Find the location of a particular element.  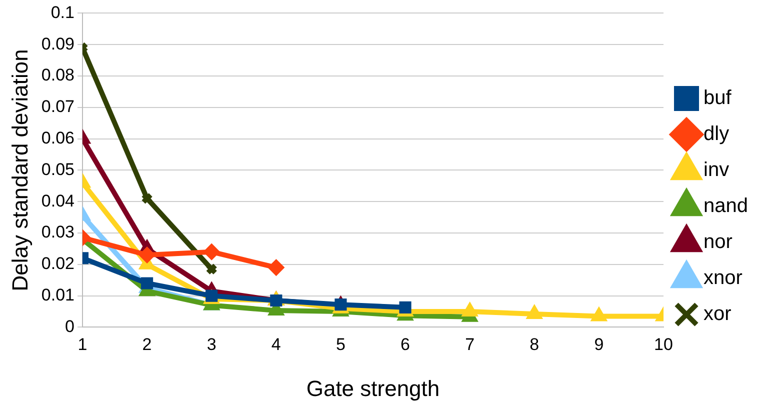

y-tick-label: 0.01 is located at coordinates (57, 294).